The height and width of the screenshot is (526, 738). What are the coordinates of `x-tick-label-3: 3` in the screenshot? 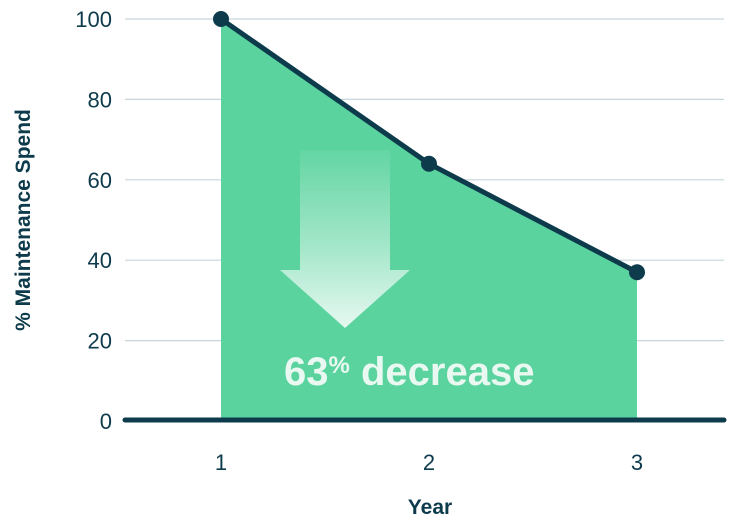 It's located at (637, 462).